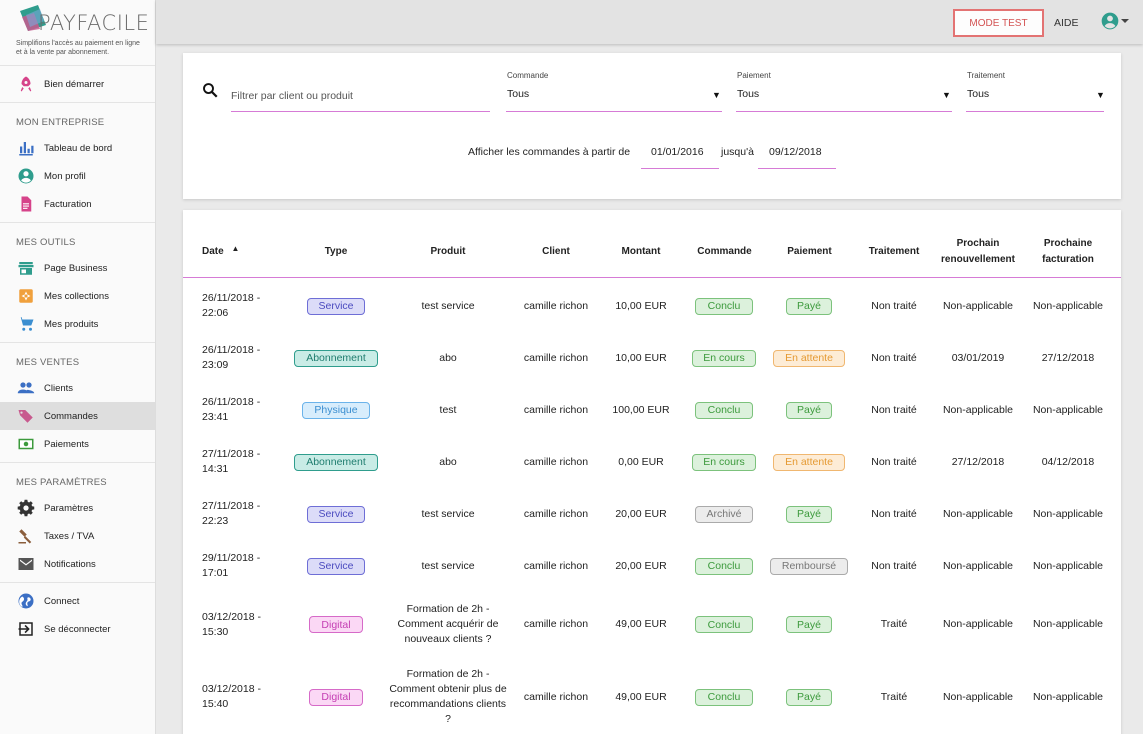  Describe the element at coordinates (59, 388) in the screenshot. I see `sidebar-item-label: Clients` at that location.